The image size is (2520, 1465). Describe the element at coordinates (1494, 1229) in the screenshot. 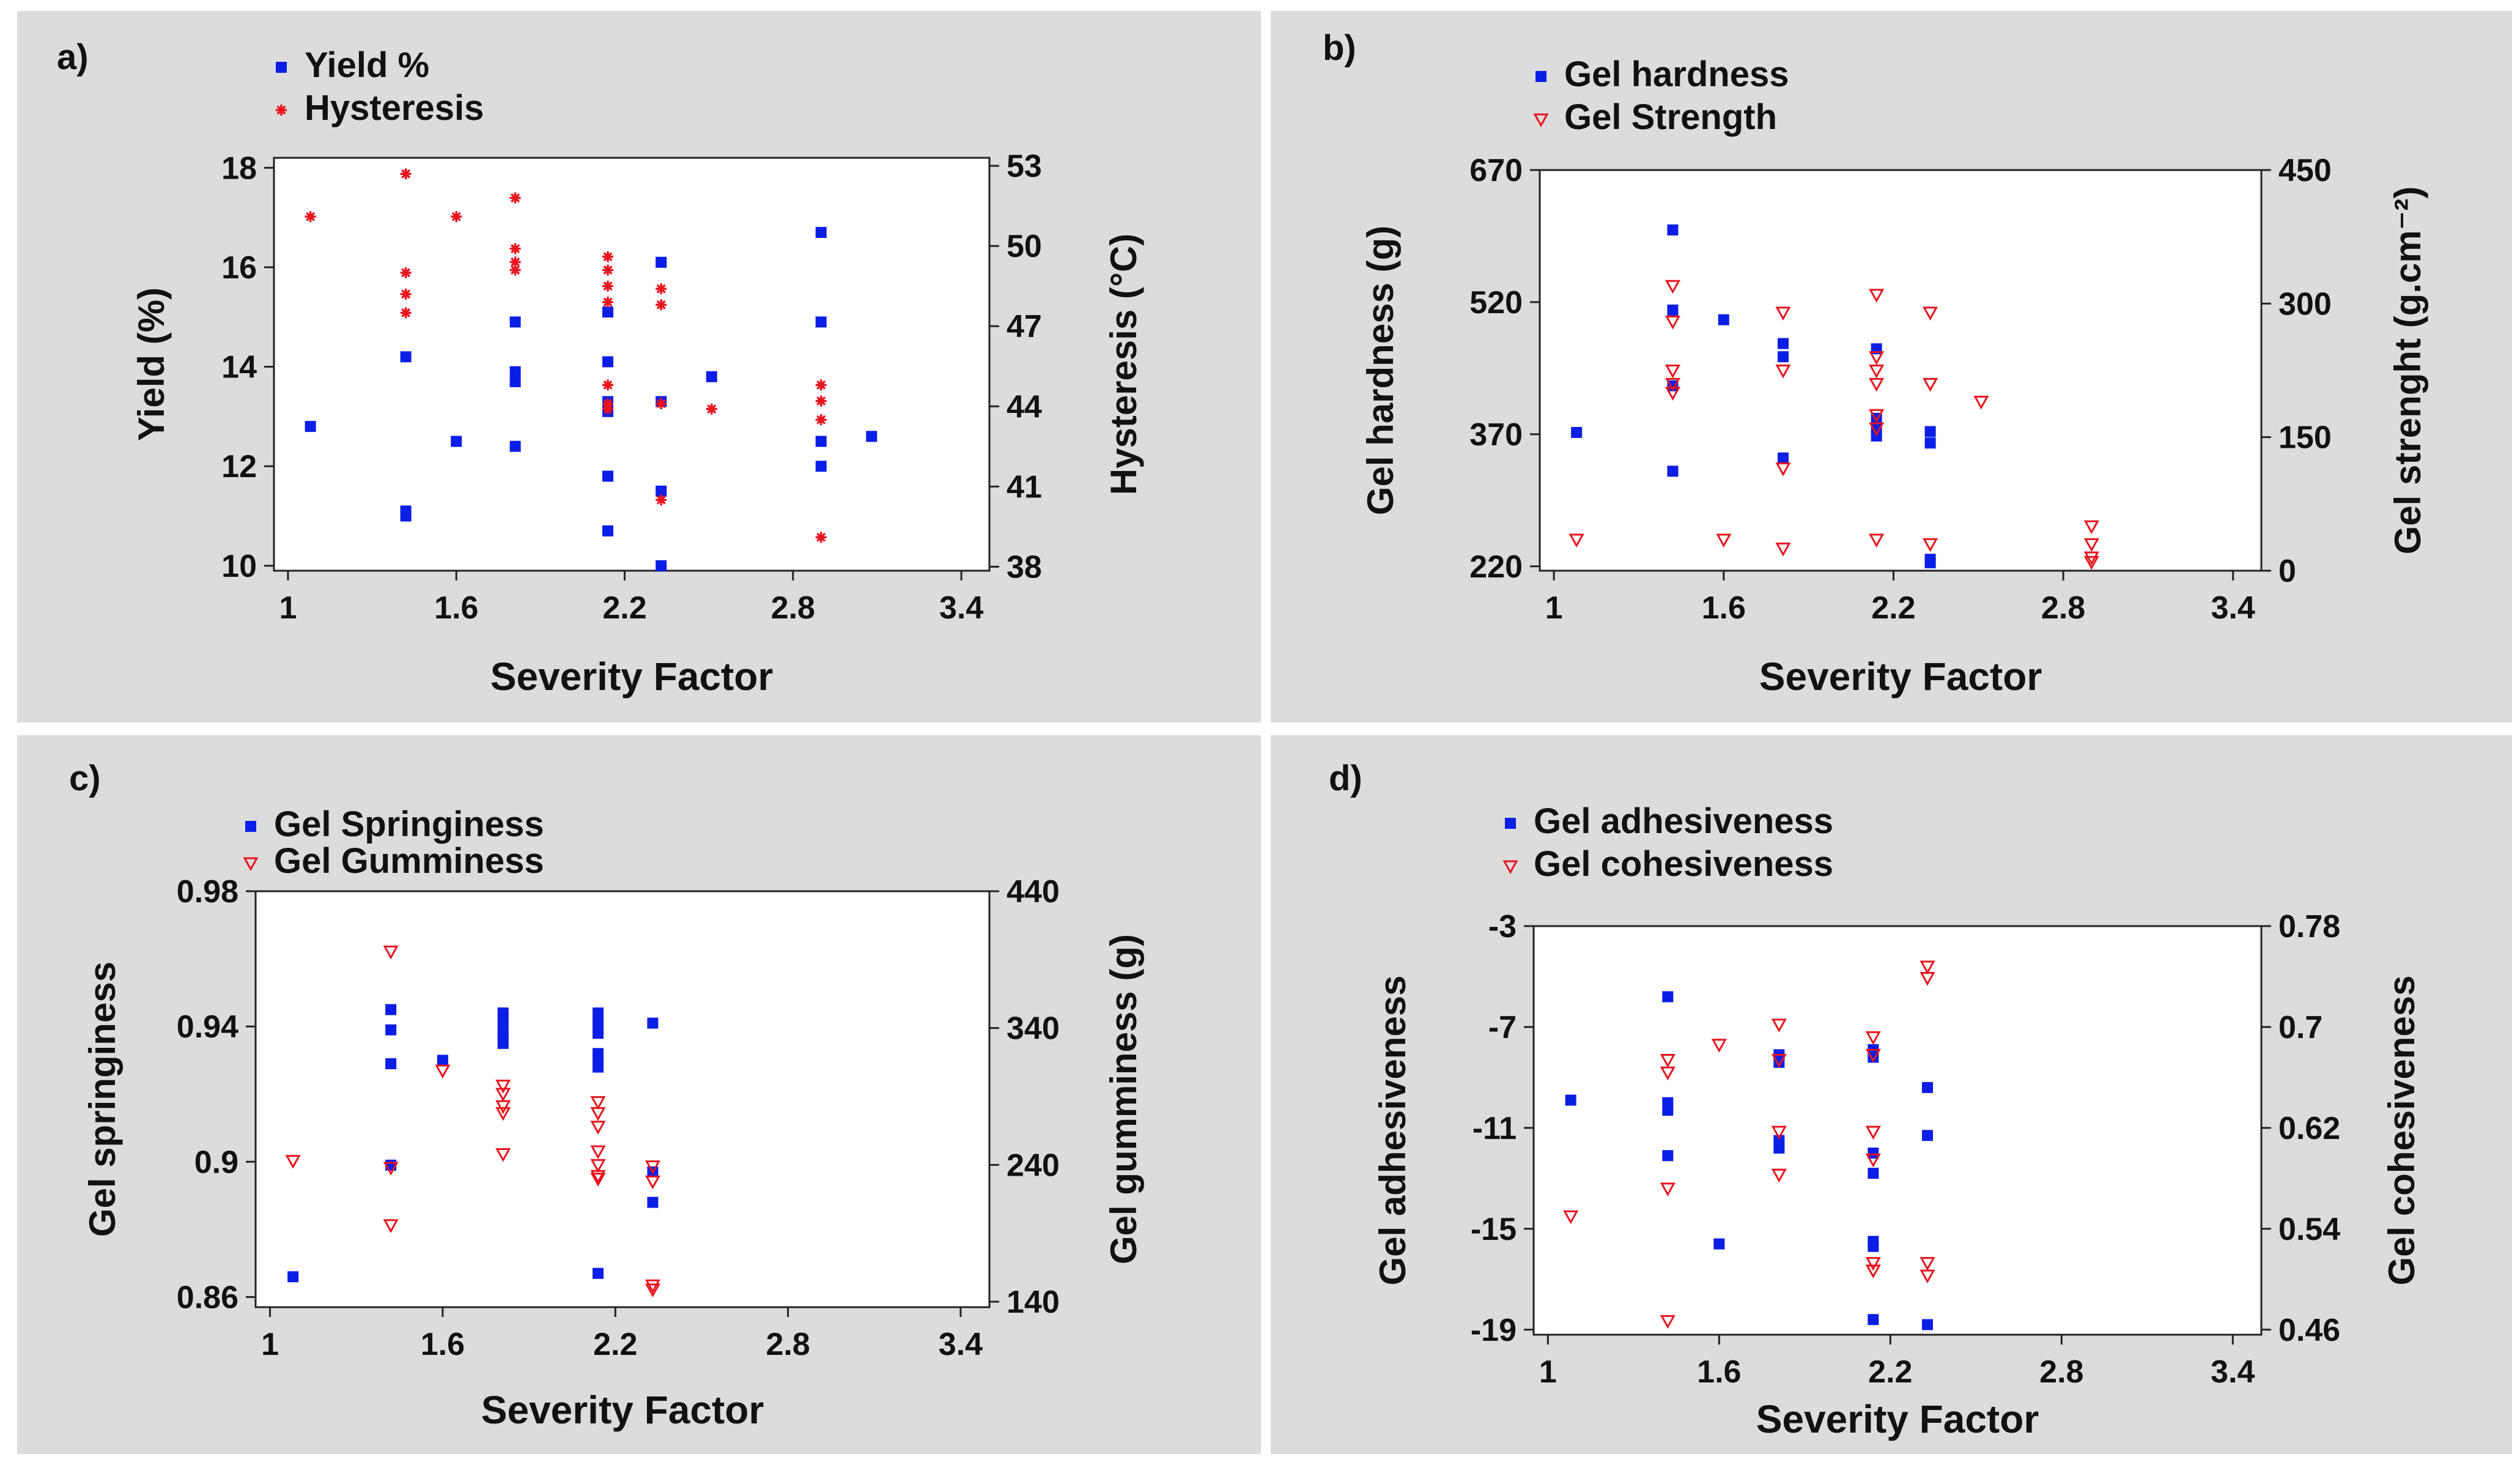

I see `y-tick-label: -15` at that location.